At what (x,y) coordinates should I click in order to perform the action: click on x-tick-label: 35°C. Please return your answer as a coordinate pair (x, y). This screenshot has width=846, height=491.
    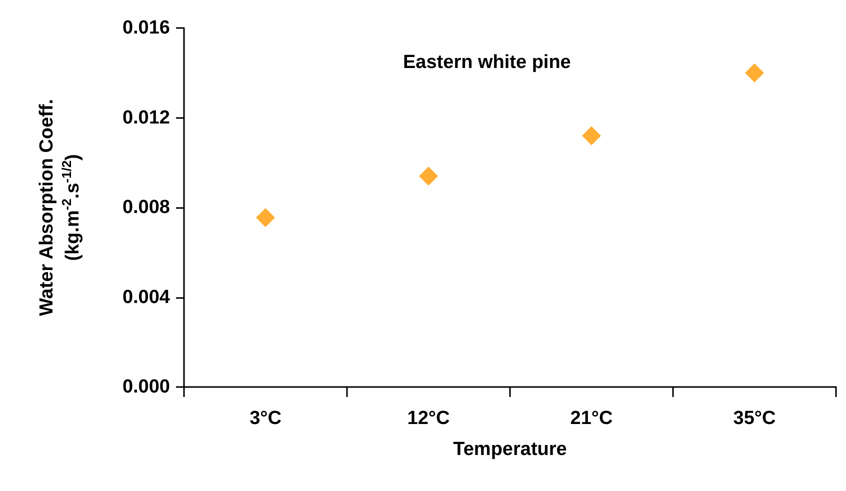
    Looking at the image, I should click on (754, 418).